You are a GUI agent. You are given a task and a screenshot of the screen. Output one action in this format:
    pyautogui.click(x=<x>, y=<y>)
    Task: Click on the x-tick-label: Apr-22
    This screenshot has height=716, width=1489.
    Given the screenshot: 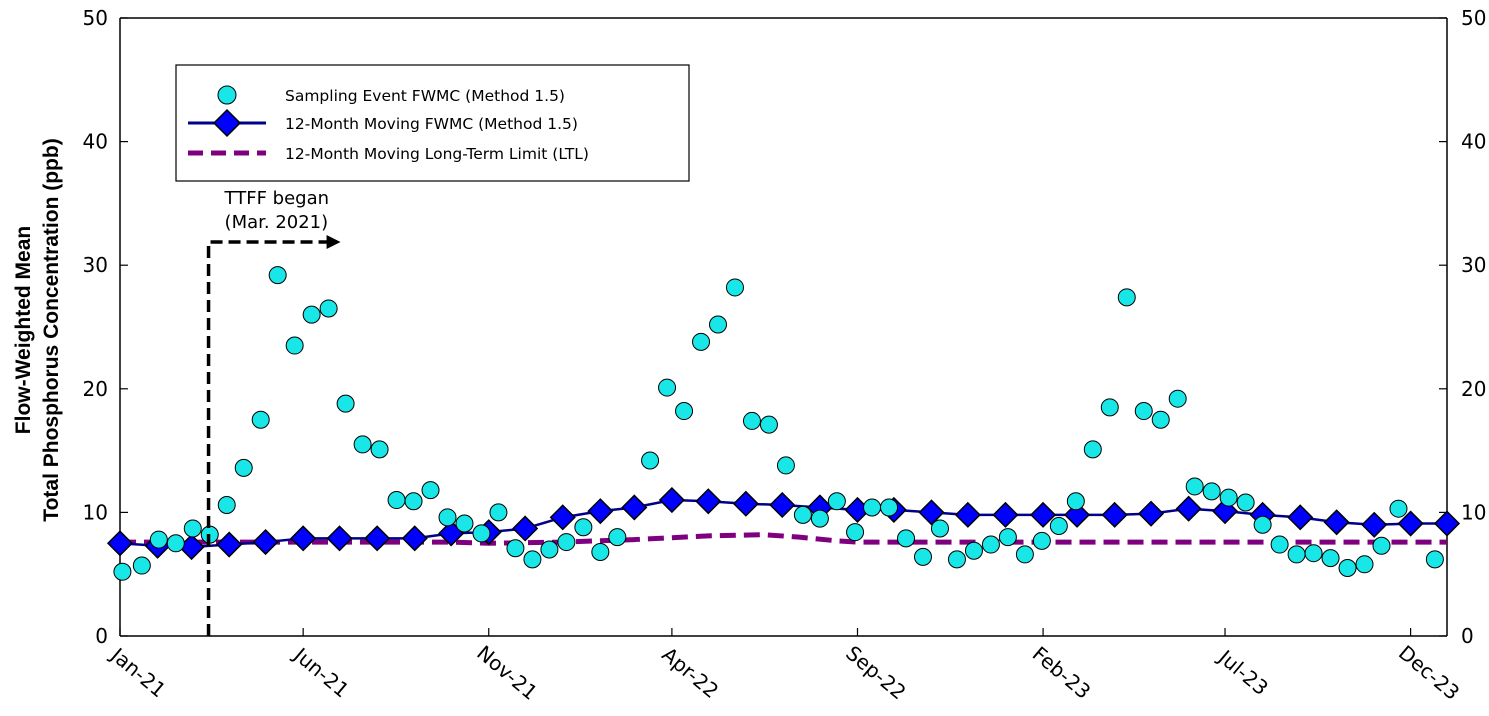 What is the action you would take?
    pyautogui.click(x=690, y=672)
    